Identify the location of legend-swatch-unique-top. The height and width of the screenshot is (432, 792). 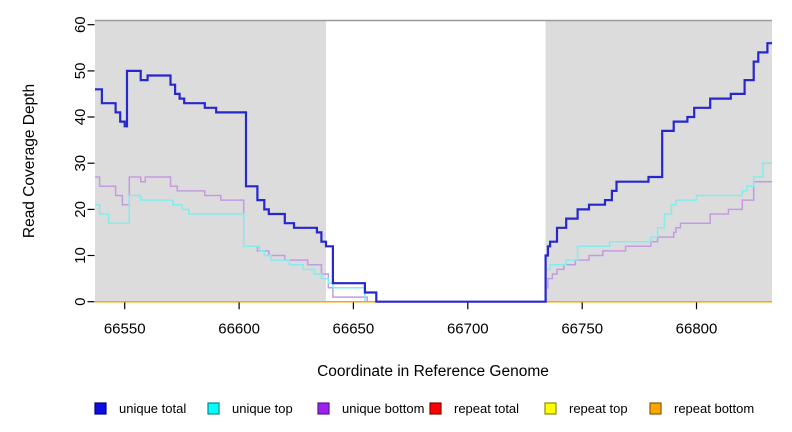
(213, 408).